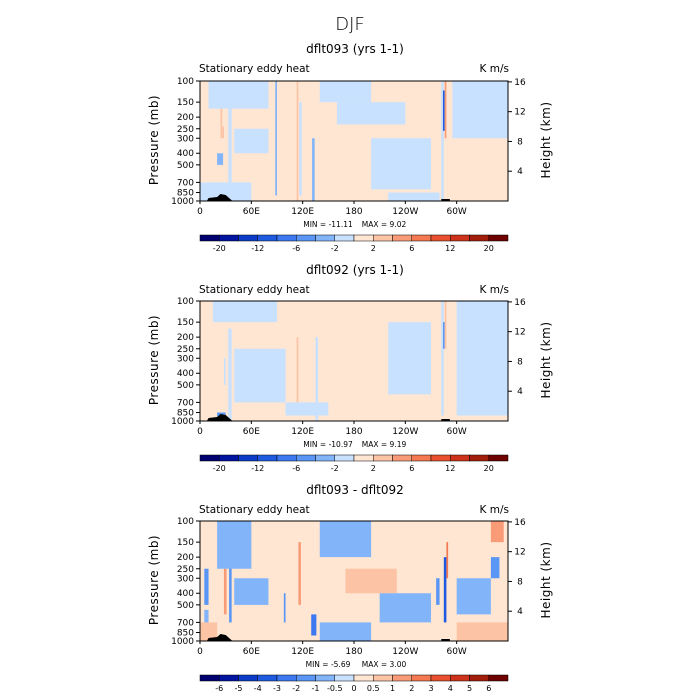 The width and height of the screenshot is (700, 700). Describe the element at coordinates (185, 623) in the screenshot. I see `y-tick-label: 700` at that location.